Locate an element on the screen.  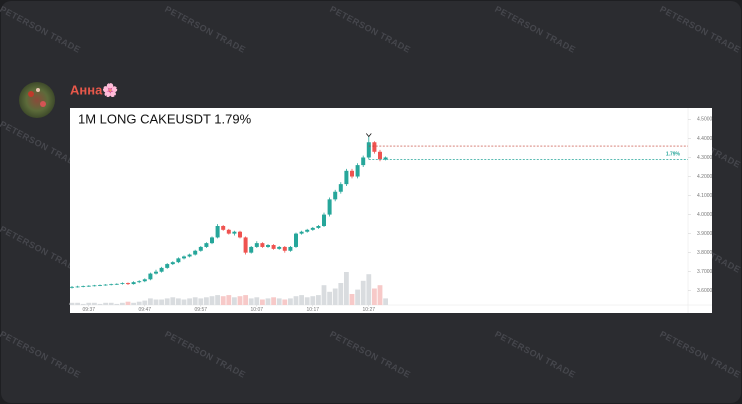
level-label: 1.79% is located at coordinates (673, 155).